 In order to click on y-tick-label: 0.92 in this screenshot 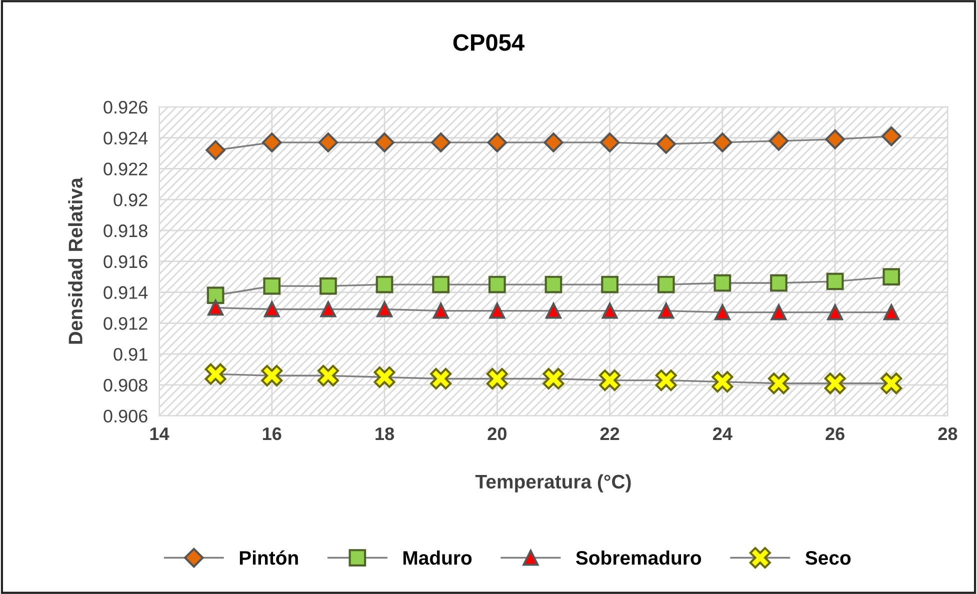, I will do `click(131, 200)`.